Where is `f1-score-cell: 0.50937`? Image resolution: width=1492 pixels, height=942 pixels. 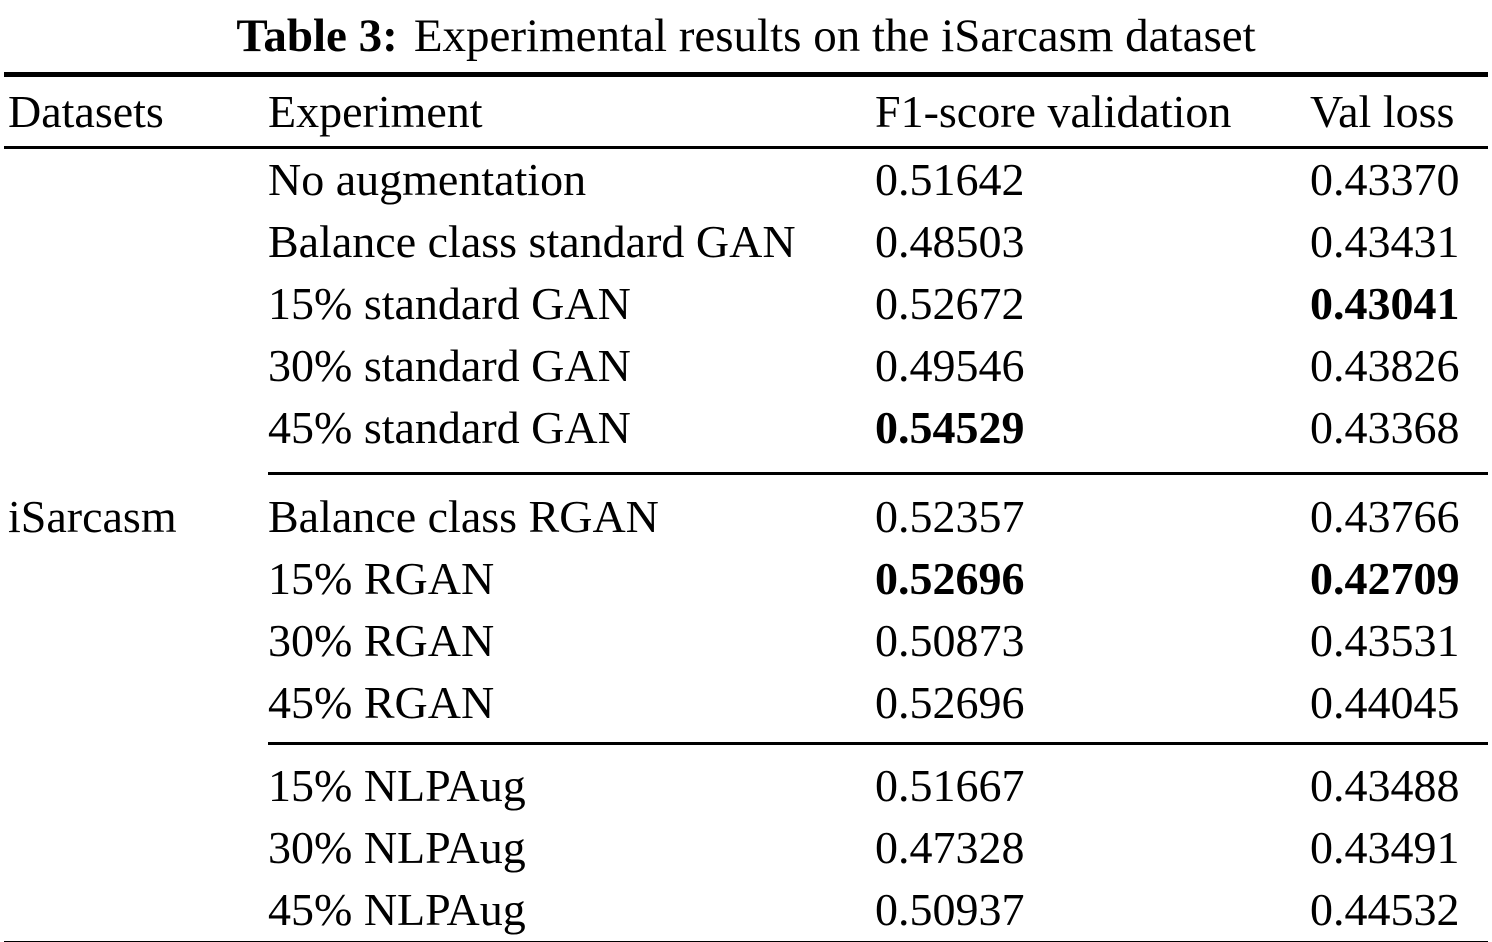 f1-score-cell: 0.50937 is located at coordinates (950, 909).